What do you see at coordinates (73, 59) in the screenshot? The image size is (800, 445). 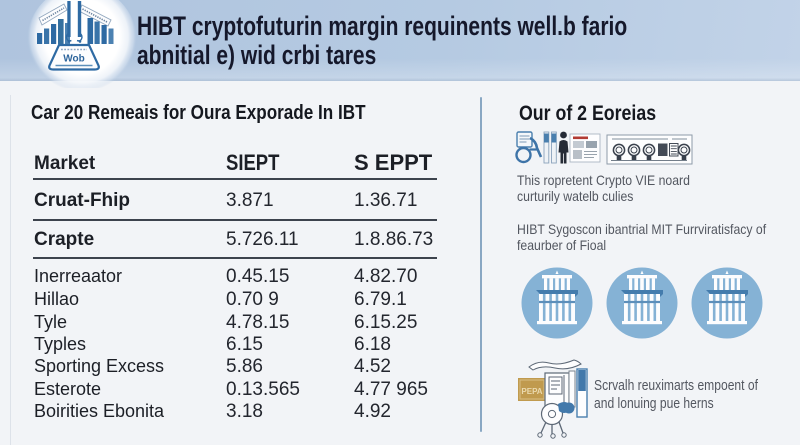 I see `svg-text: Wob` at bounding box center [73, 59].